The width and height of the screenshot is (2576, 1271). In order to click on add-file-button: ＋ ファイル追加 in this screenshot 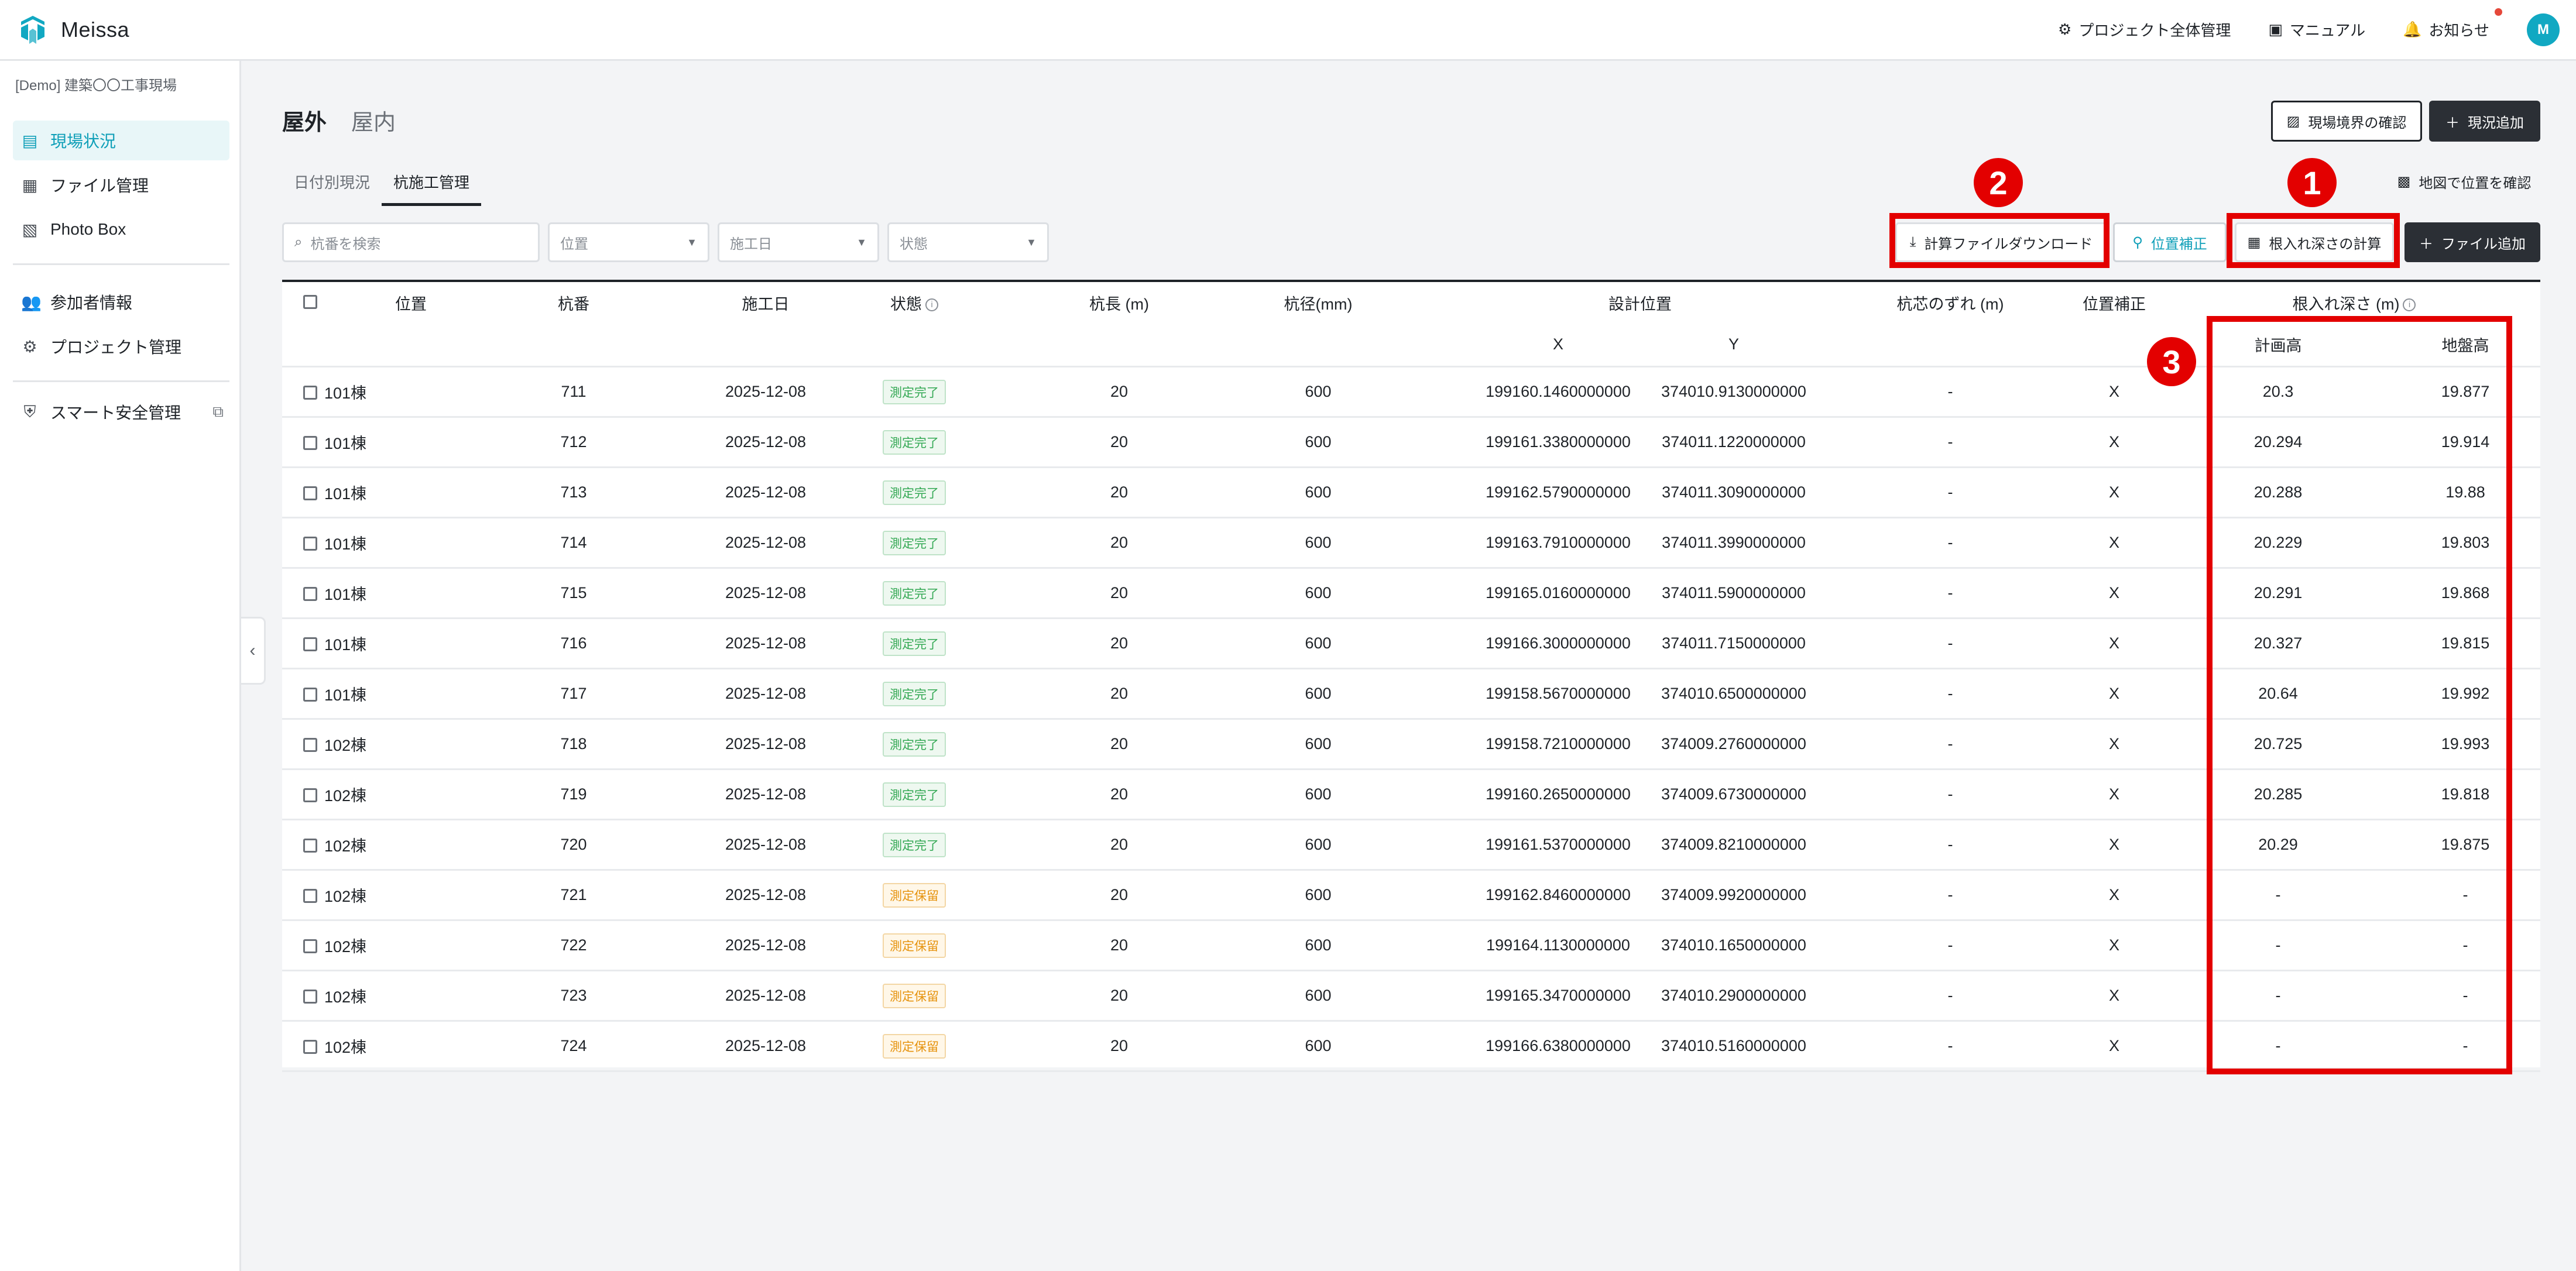, I will do `click(2473, 242)`.